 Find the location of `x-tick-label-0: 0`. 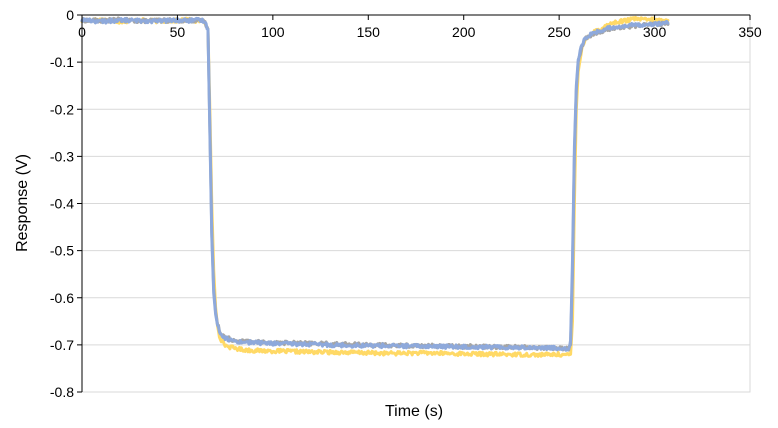

x-tick-label-0: 0 is located at coordinates (82, 32).